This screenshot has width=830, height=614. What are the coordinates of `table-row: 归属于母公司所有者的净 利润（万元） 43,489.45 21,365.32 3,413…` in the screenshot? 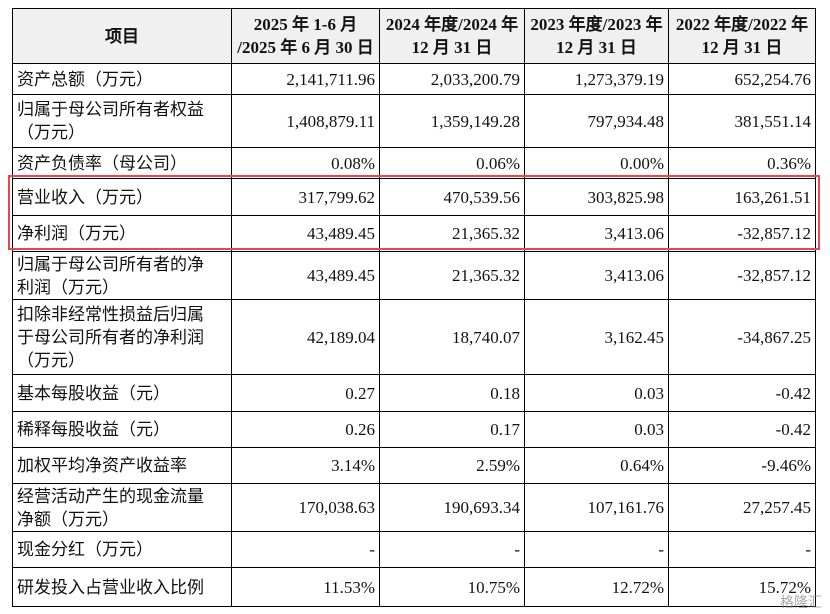 It's located at (414, 275).